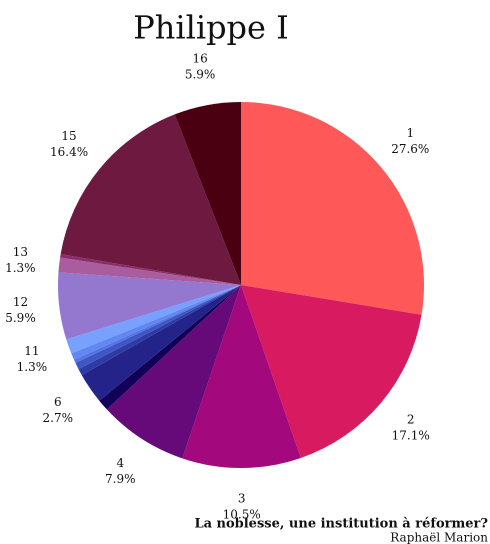  Describe the element at coordinates (411, 420) in the screenshot. I see `slice-category: 2` at that location.